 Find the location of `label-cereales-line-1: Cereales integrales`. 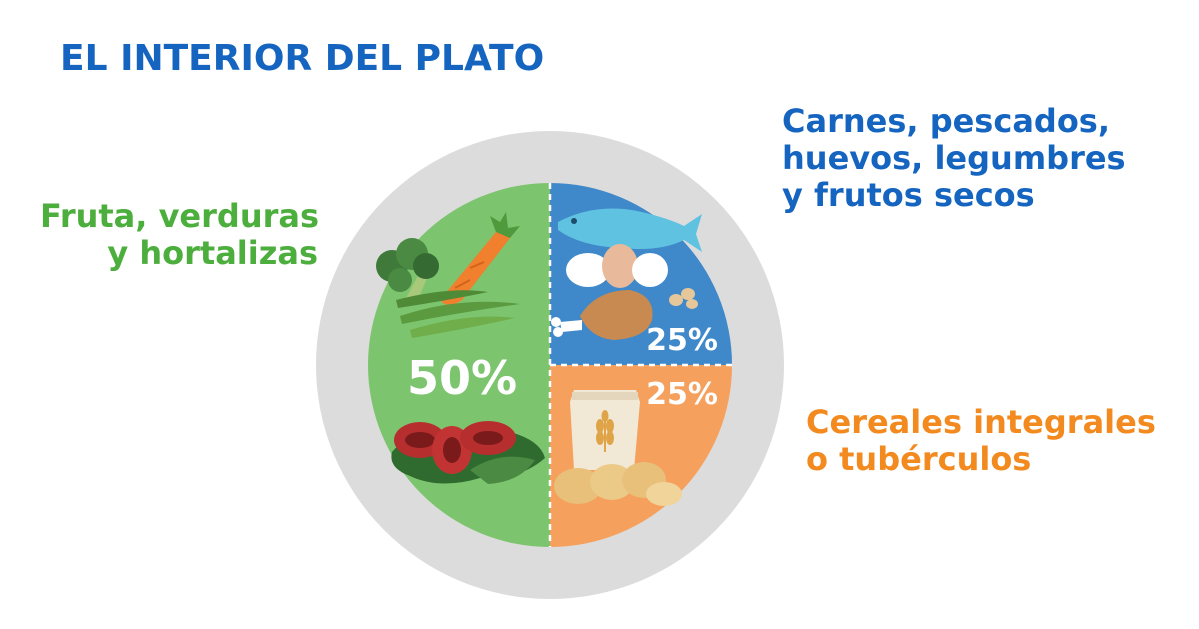

label-cereales-line-1: Cereales integrales is located at coordinates (981, 422).